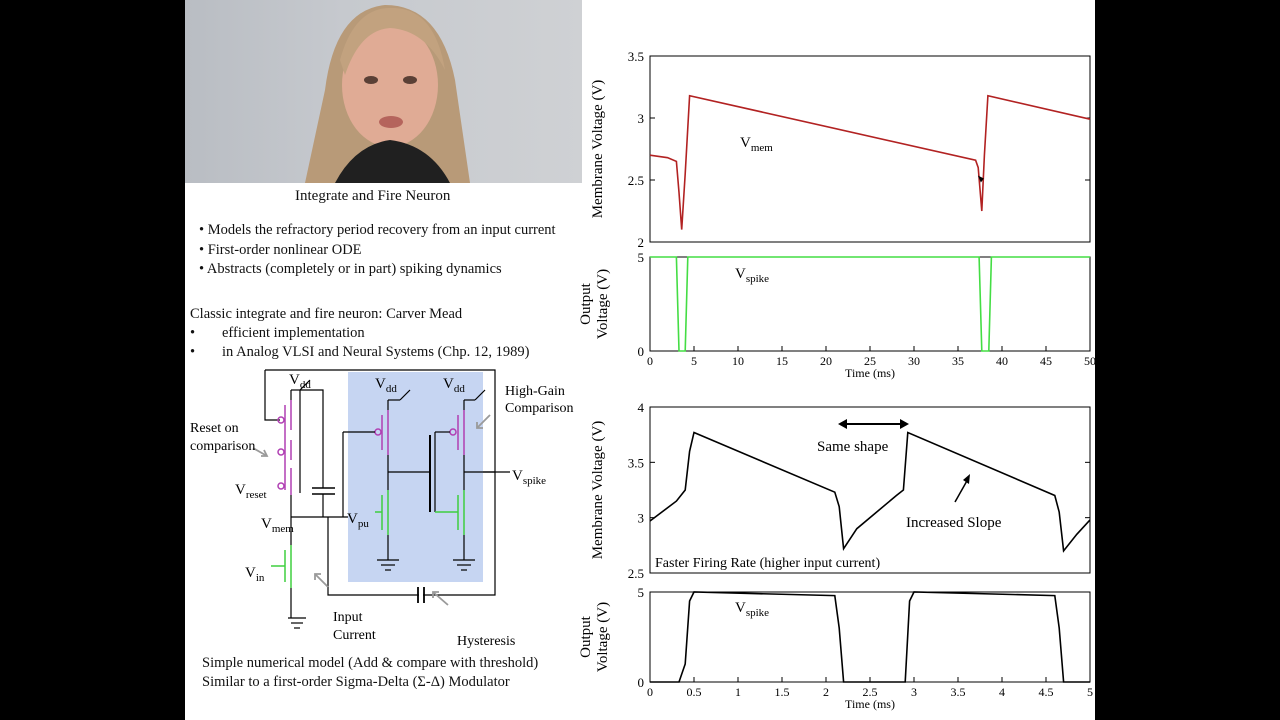  What do you see at coordinates (348, 617) in the screenshot?
I see `input-label: Input` at bounding box center [348, 617].